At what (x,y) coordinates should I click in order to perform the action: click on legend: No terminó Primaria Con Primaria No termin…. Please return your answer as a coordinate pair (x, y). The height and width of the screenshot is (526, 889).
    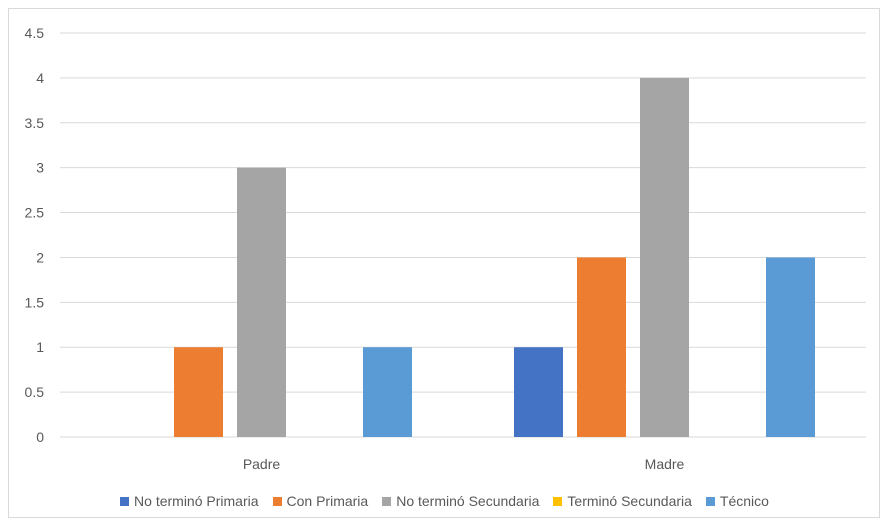
    Looking at the image, I should click on (444, 501).